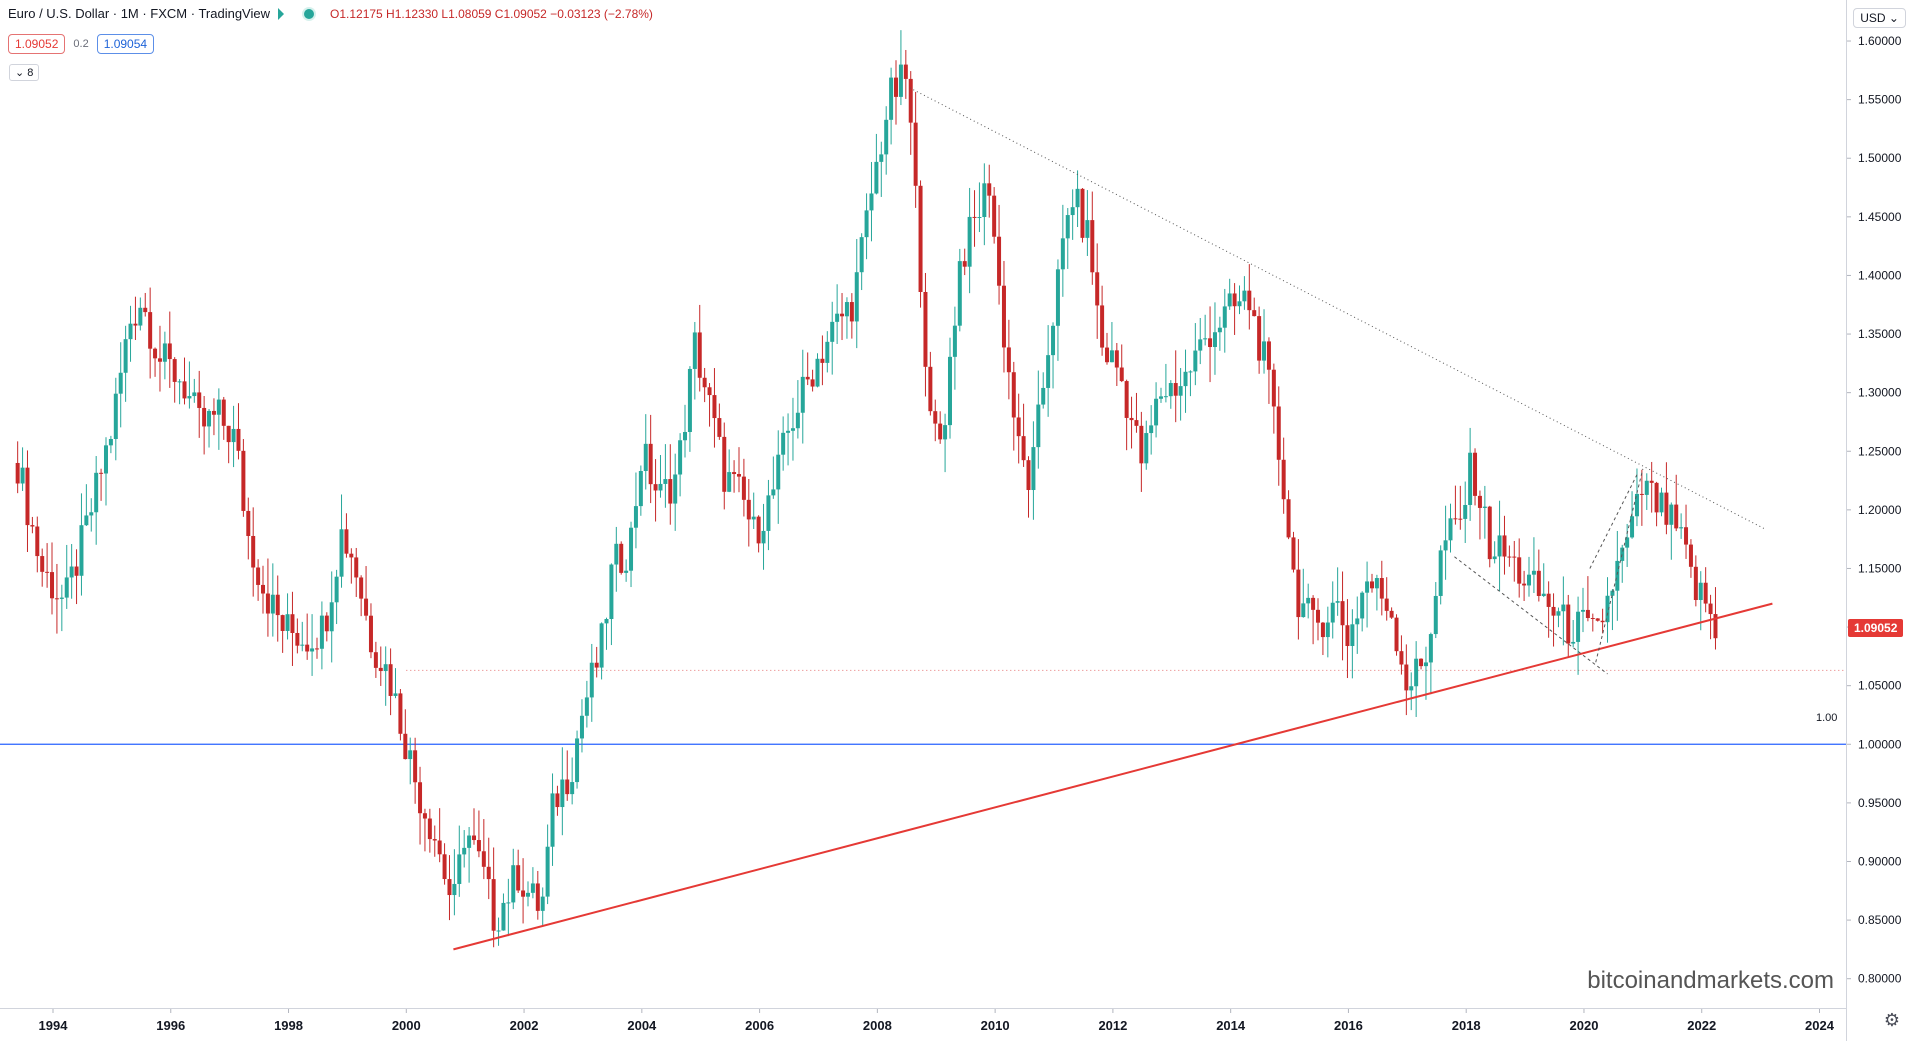 Image resolution: width=1920 pixels, height=1046 pixels. I want to click on y-tick-label: 1.35000, so click(1880, 334).